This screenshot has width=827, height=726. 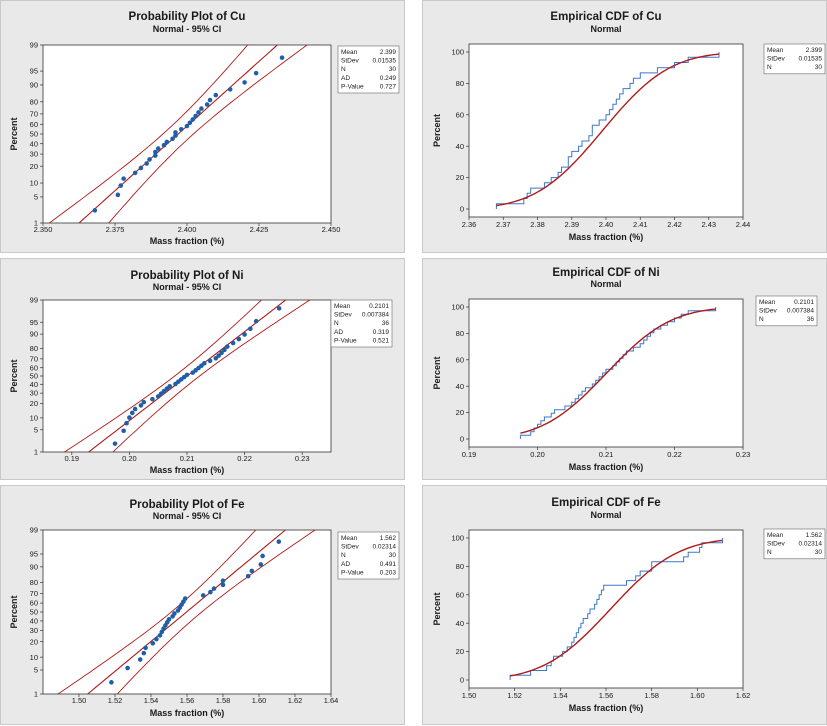 I want to click on legend-value: 1.562, so click(x=388, y=538).